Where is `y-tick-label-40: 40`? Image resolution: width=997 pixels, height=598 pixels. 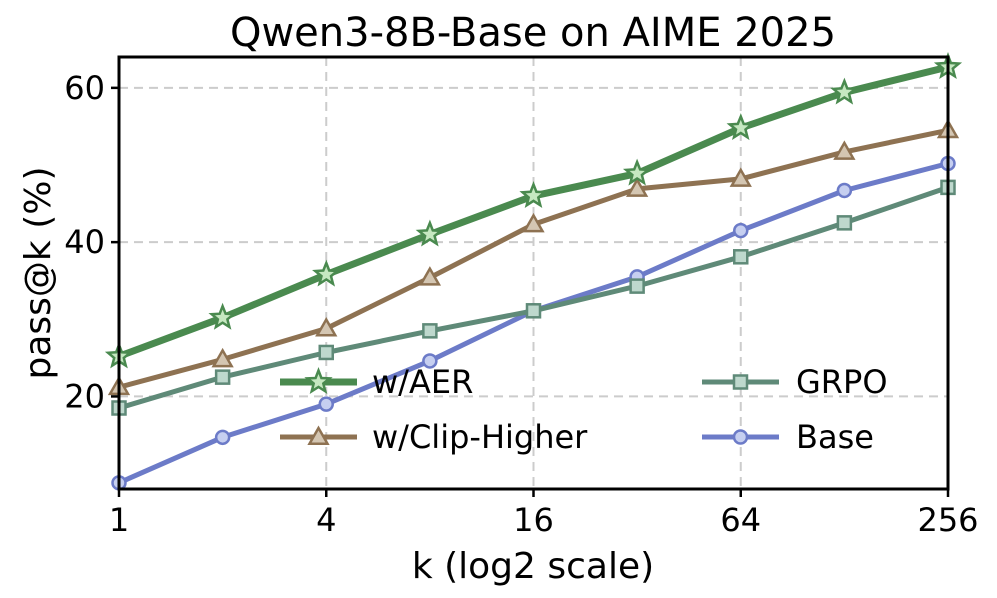
y-tick-label-40: 40 is located at coordinates (84, 242).